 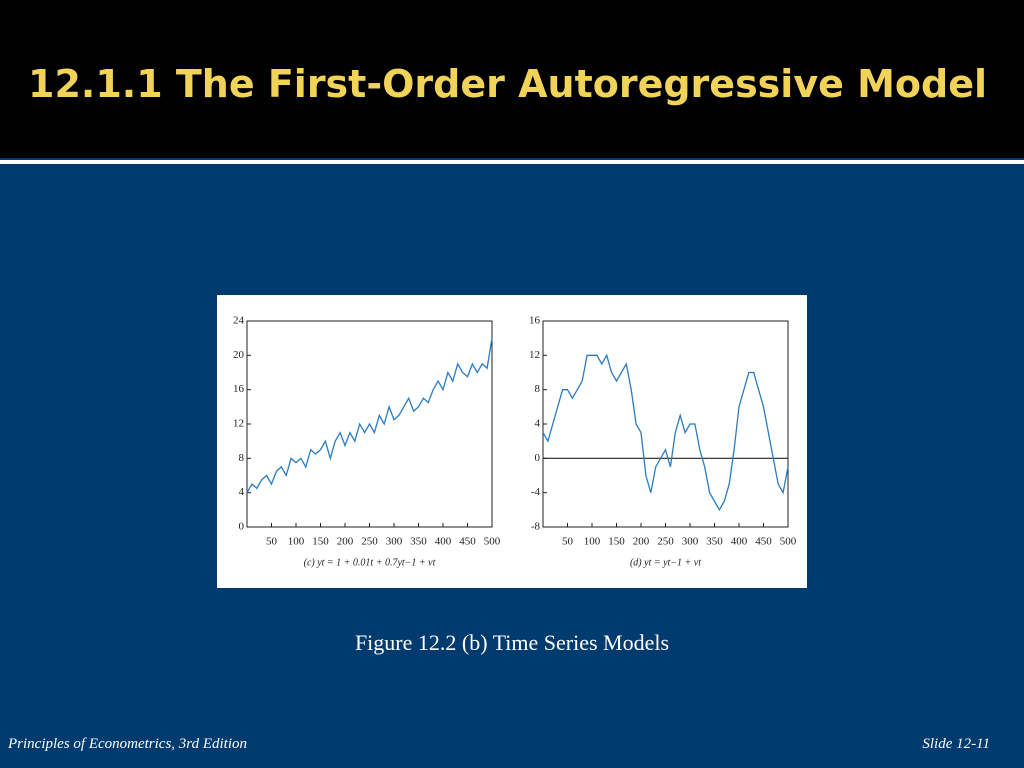 I want to click on chart-subtitle: (c) yt = 1 + 0.01t + 0.7yt−1 + vt, so click(x=370, y=562).